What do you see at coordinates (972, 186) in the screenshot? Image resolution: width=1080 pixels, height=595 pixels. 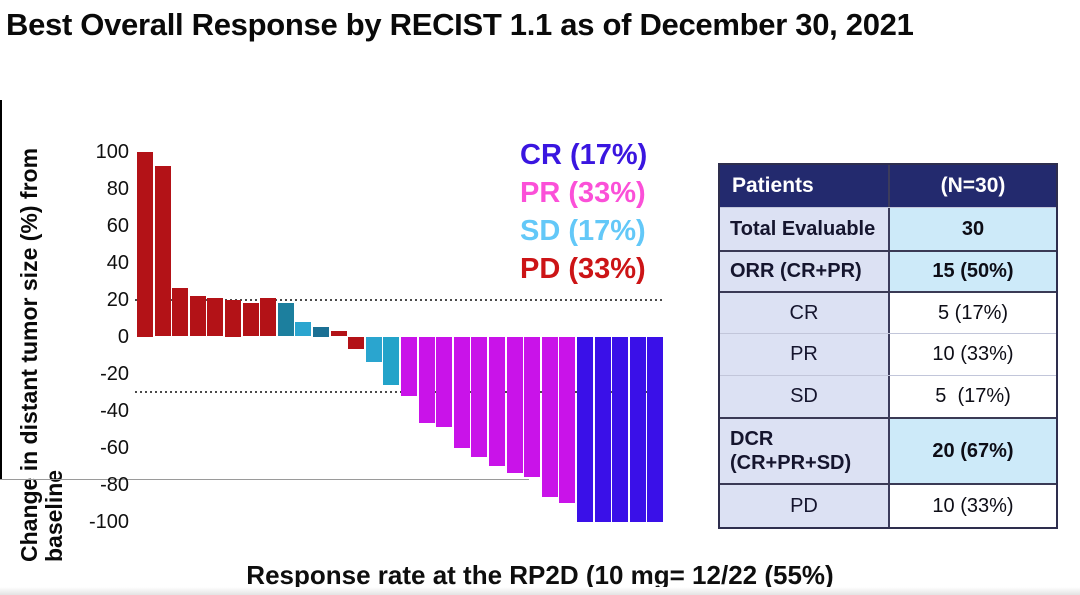 I see `table-header-n: (N=30)` at bounding box center [972, 186].